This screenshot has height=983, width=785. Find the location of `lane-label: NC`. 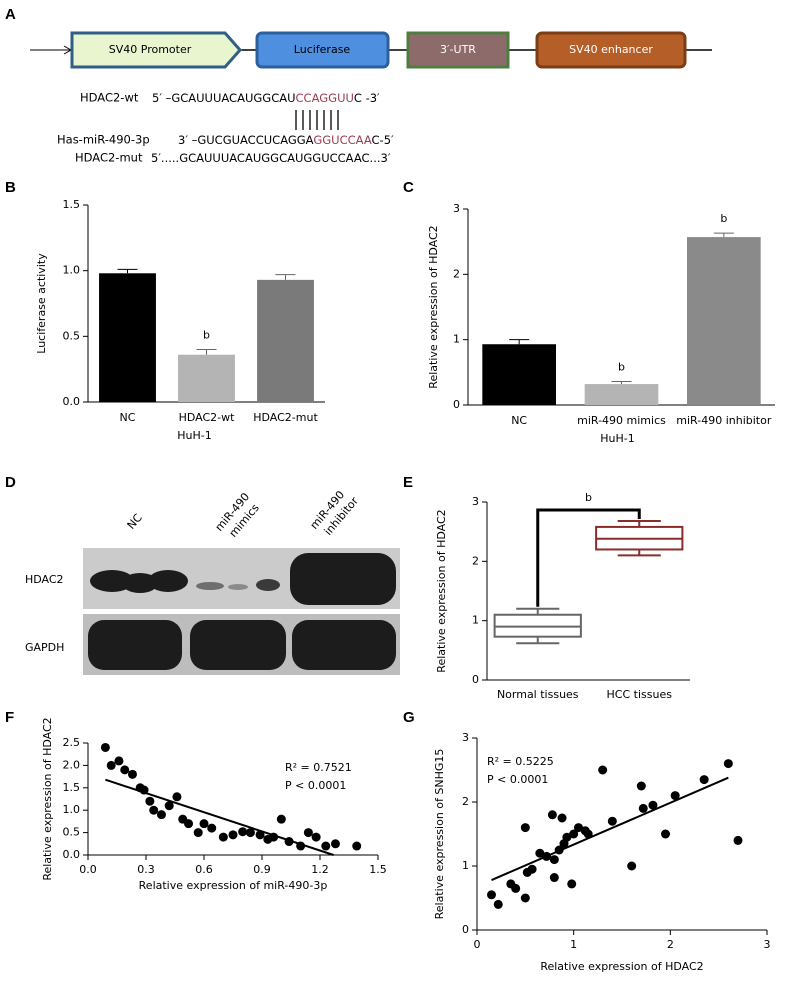

lane-label: NC is located at coordinates (135, 521).